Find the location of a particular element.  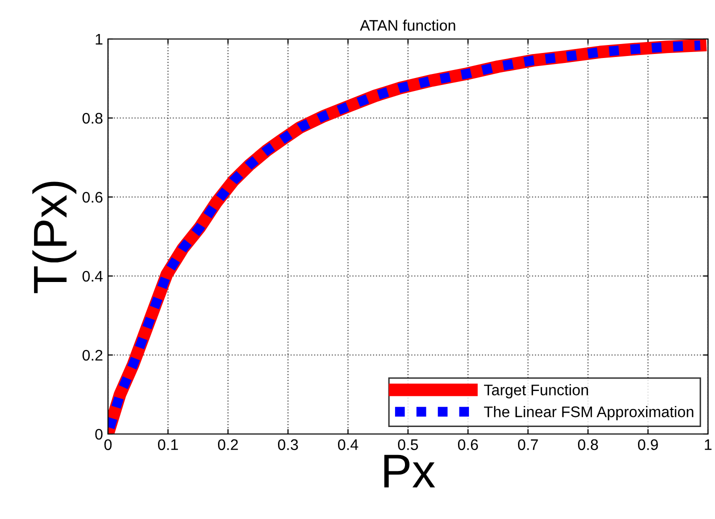

chart-title: ATAN function is located at coordinates (408, 25).